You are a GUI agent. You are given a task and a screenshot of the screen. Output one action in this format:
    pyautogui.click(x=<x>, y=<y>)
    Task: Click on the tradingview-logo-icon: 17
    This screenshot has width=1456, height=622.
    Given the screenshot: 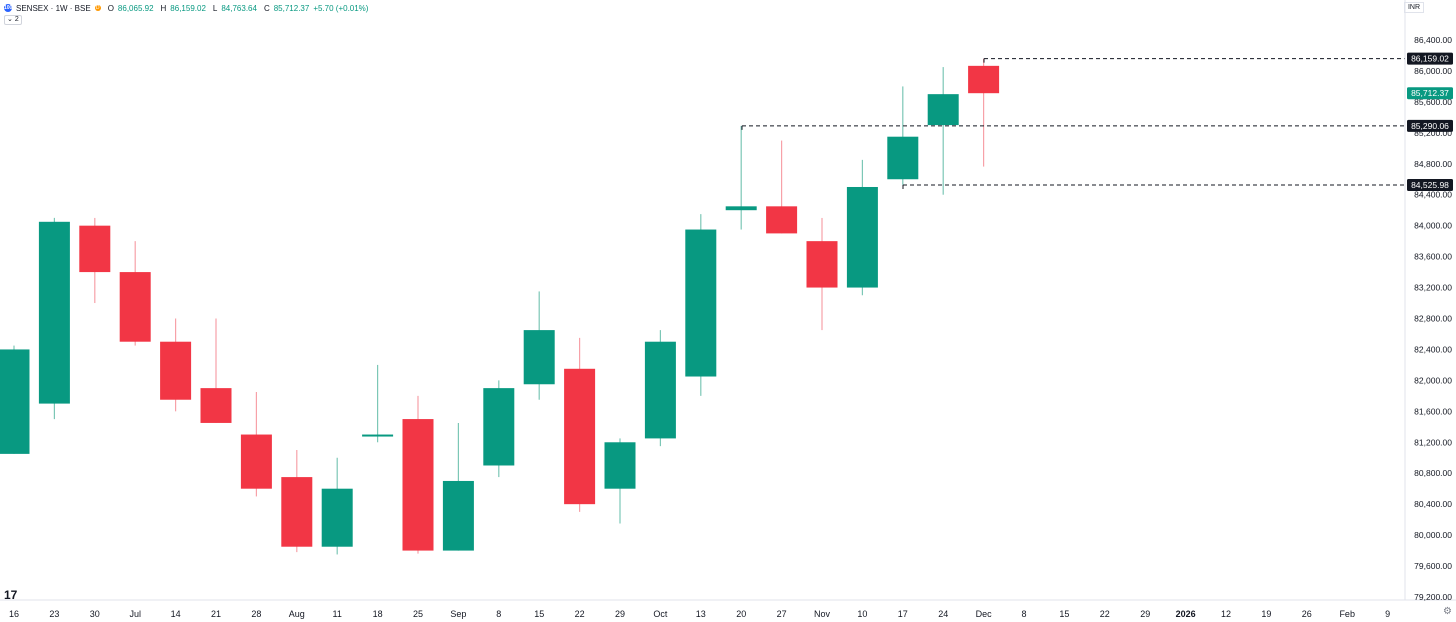 What is the action you would take?
    pyautogui.click(x=11, y=595)
    